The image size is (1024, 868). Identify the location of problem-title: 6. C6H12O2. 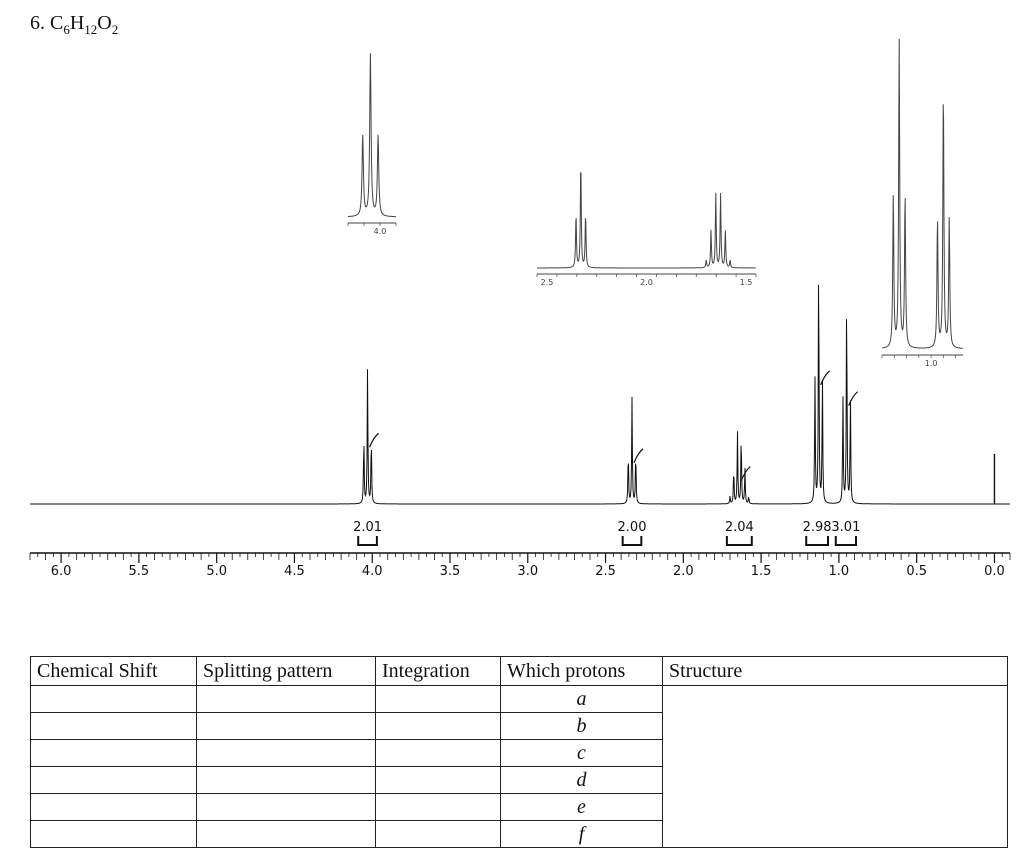
(74, 25).